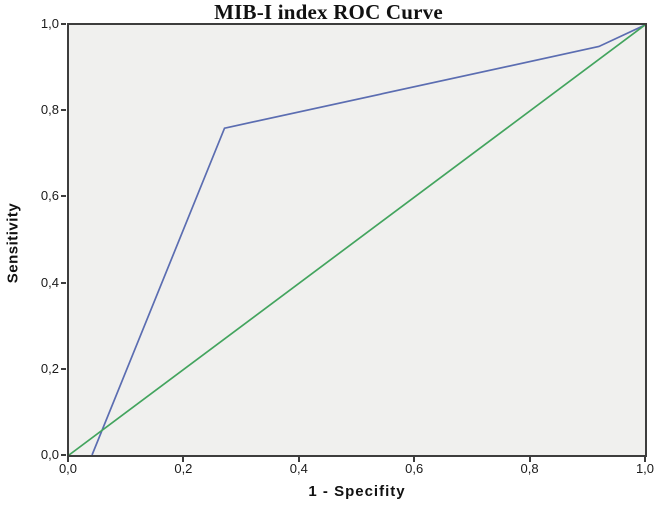 This screenshot has width=657, height=510. Describe the element at coordinates (414, 468) in the screenshot. I see `x-tick-label: 0,6` at that location.